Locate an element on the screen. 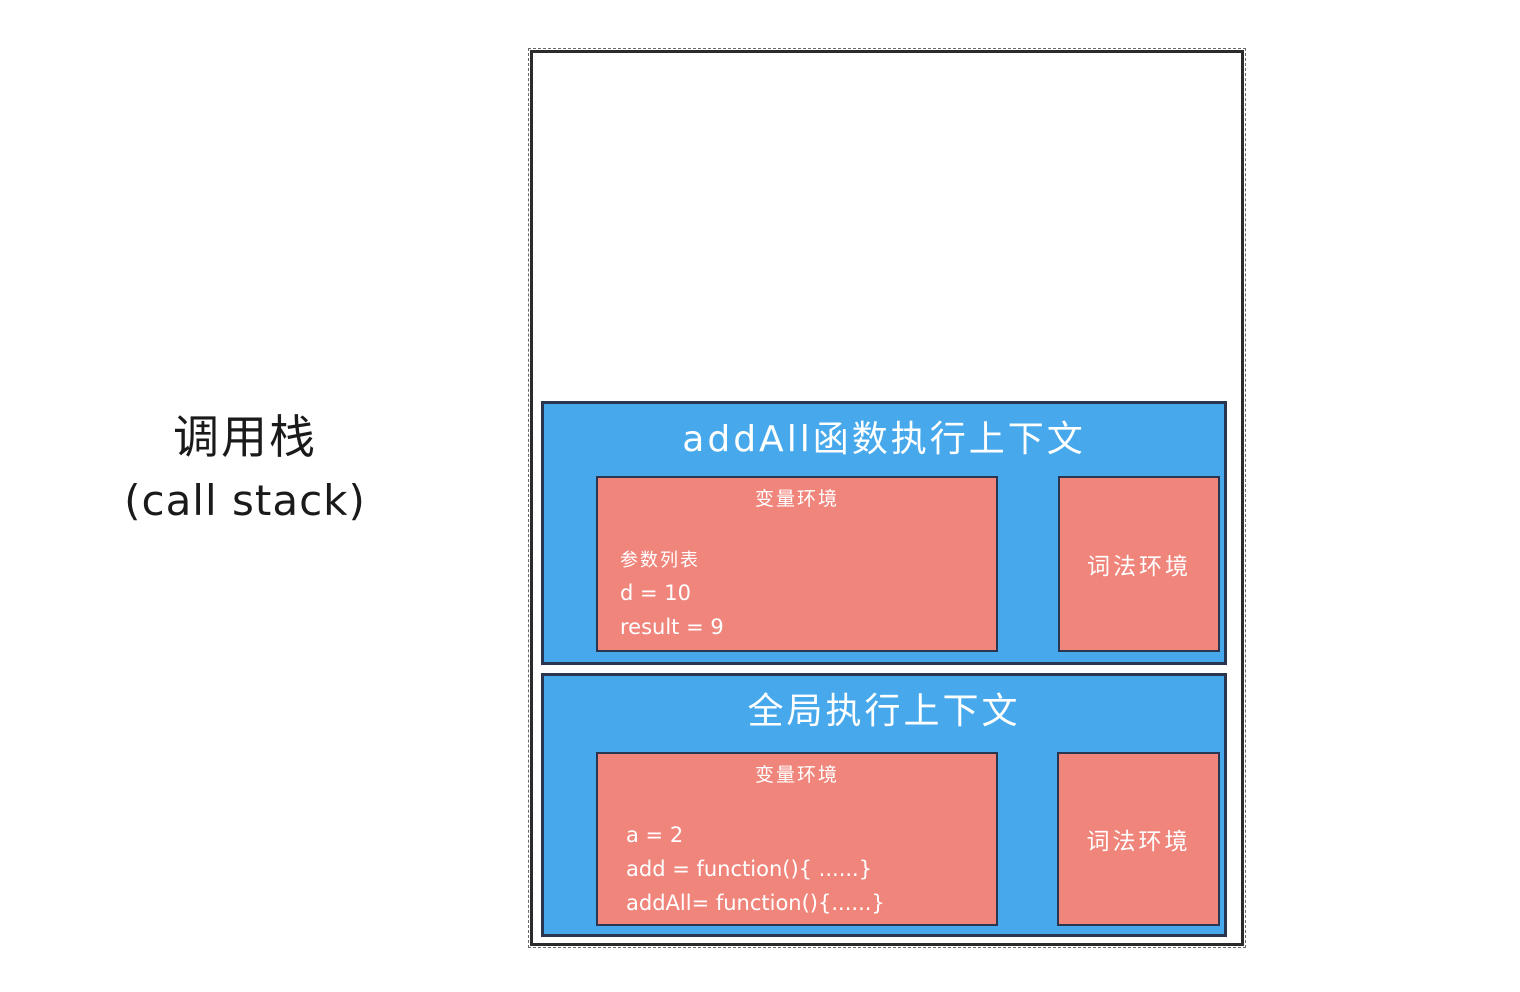  call-stack-subtitle: (call stack) is located at coordinates (245, 500).